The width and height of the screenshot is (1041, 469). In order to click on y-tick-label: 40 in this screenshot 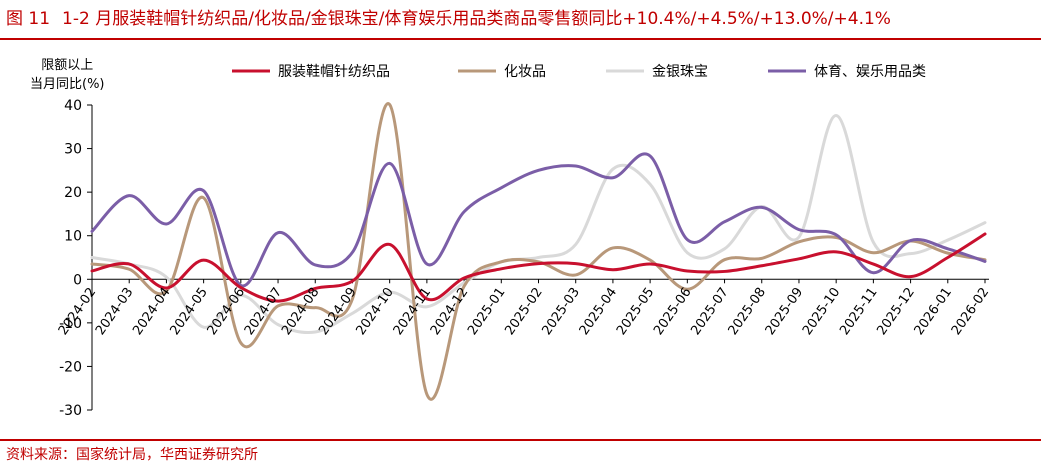, I will do `click(73, 106)`.